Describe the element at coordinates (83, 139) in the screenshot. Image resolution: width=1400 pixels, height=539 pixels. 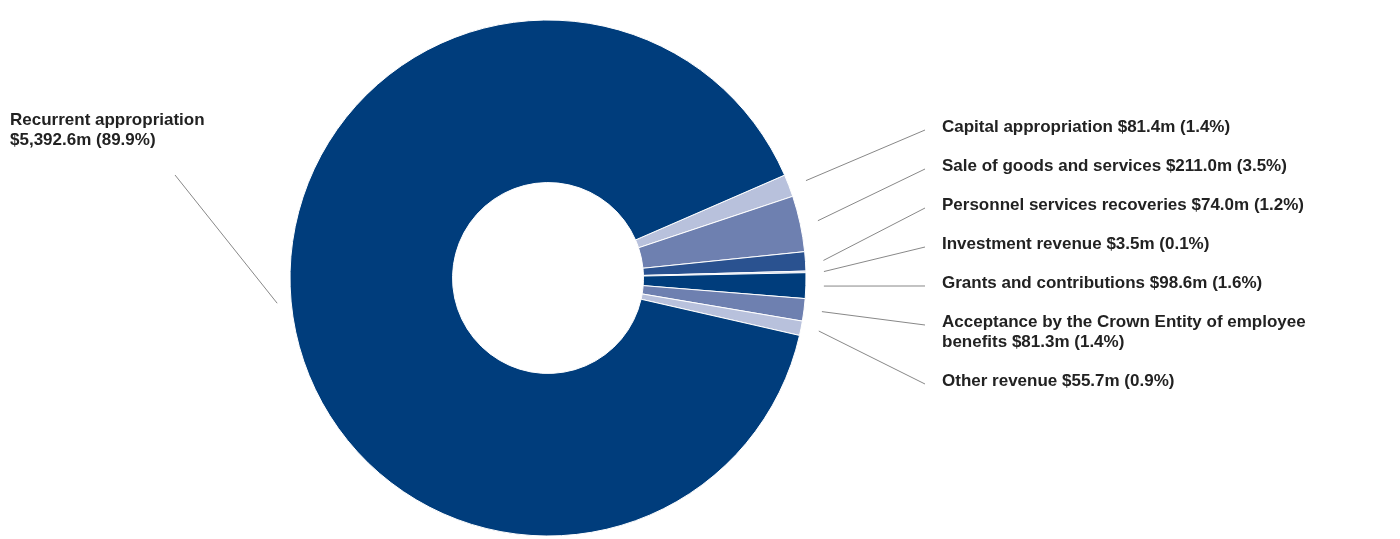
I see `data-label: $5,392.6m (89.9%)` at that location.